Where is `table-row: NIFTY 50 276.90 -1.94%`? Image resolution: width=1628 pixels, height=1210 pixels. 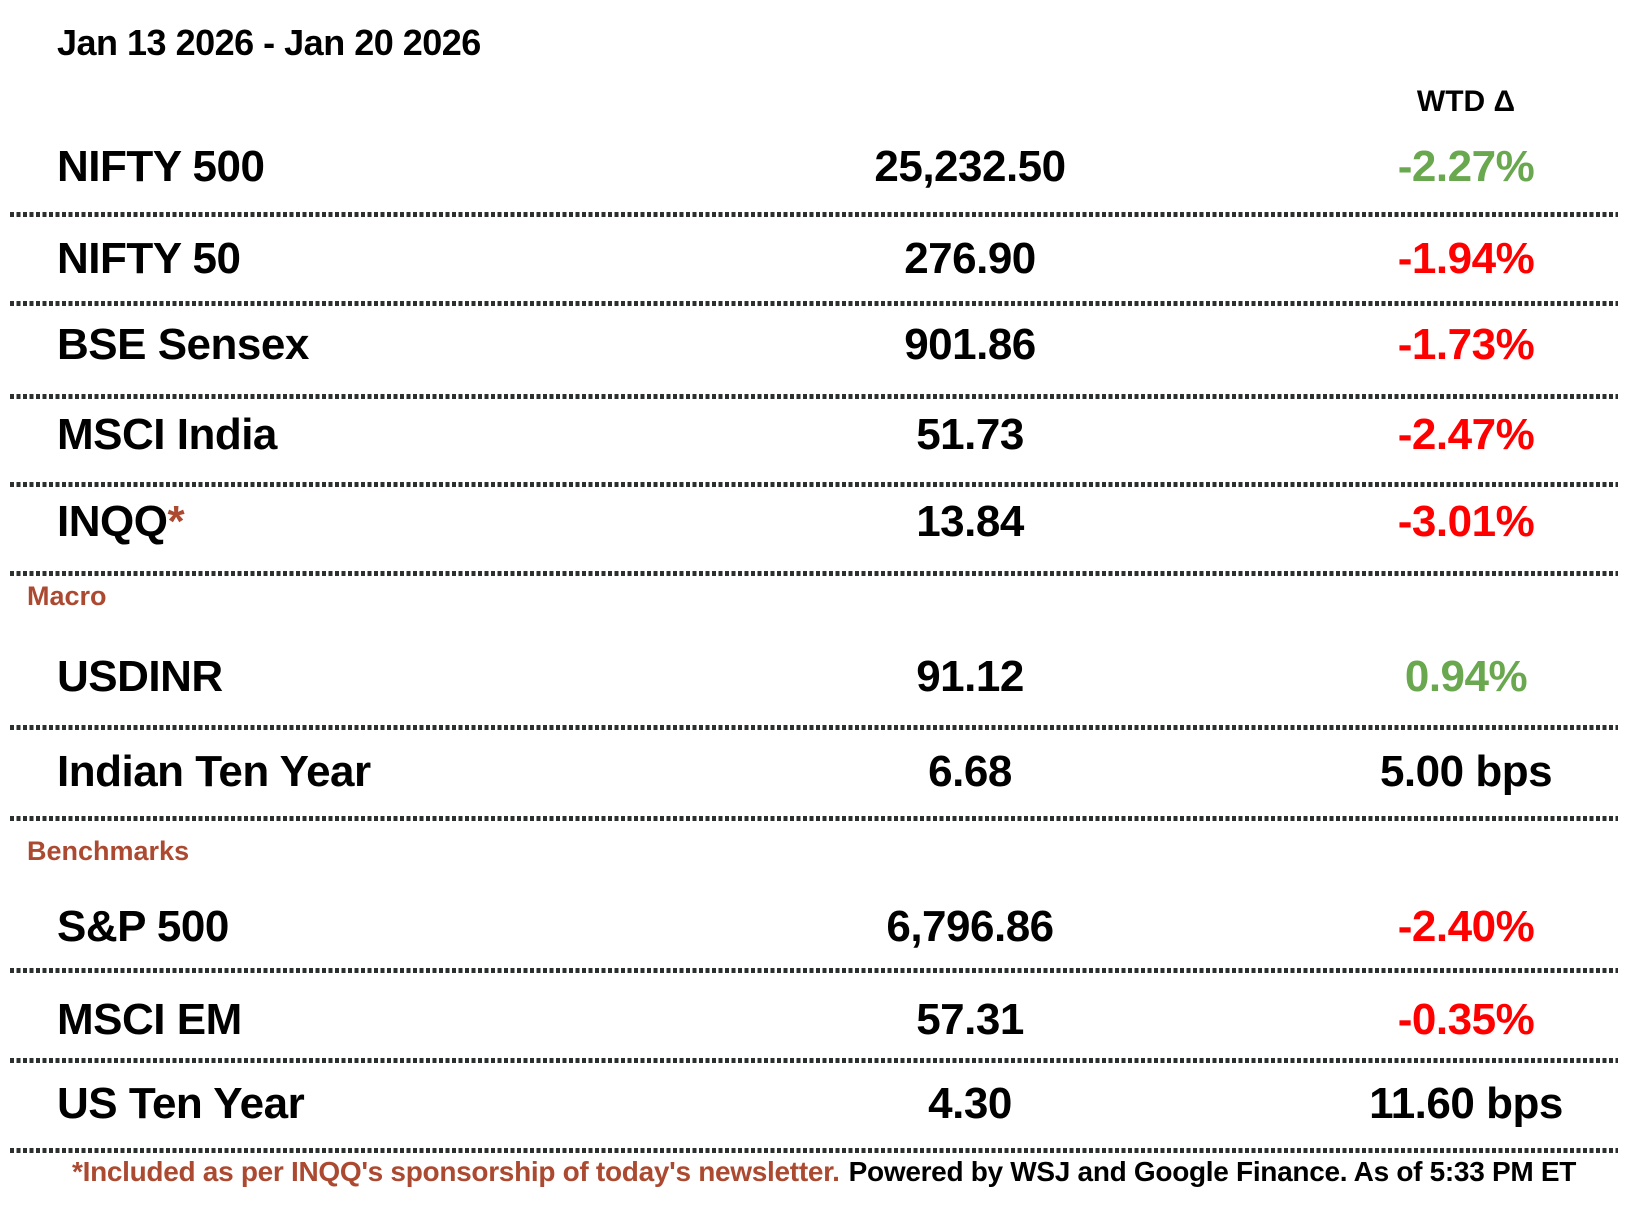 table-row: NIFTY 50 276.90 -1.94% is located at coordinates (814, 259).